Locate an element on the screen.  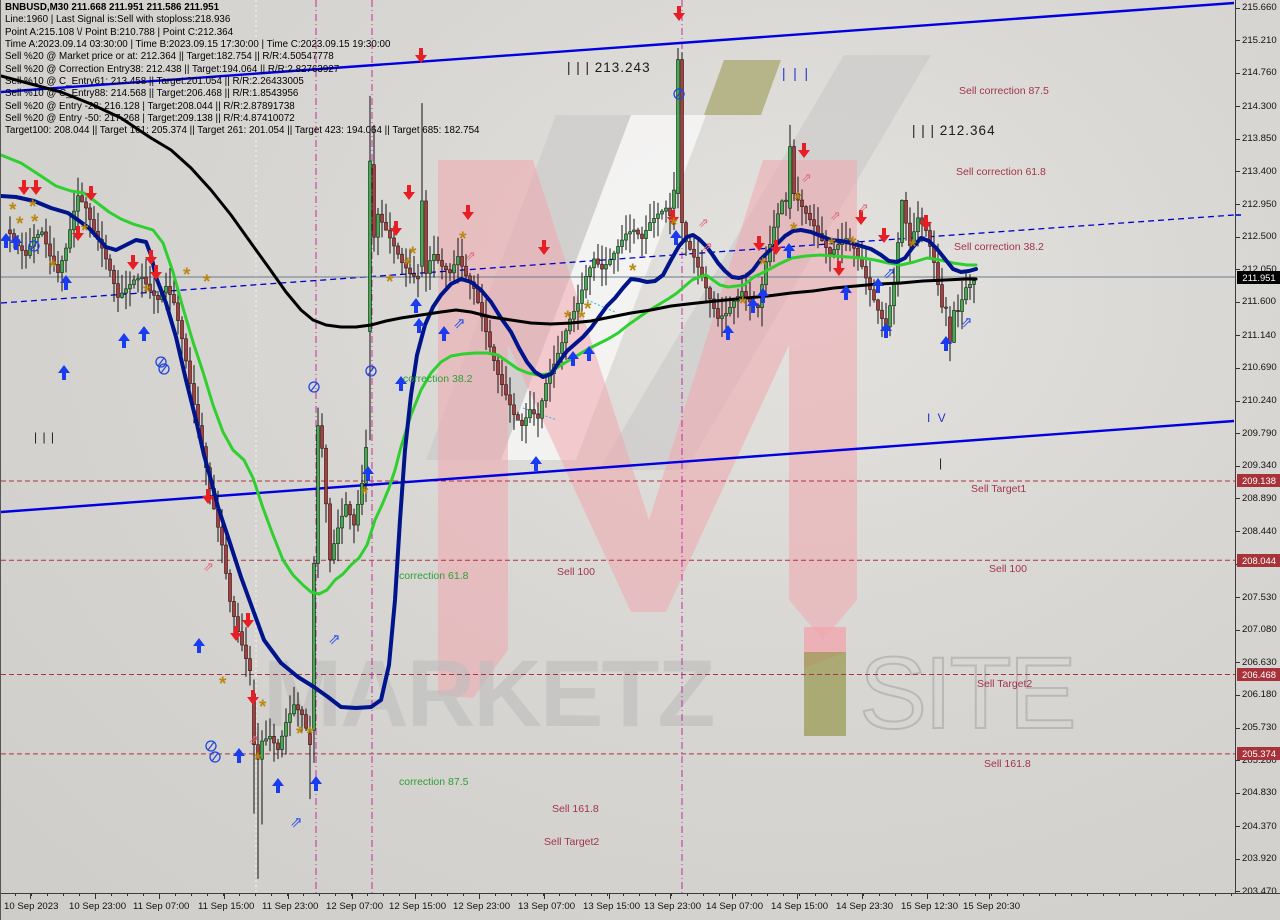
current-price-tag: 211.951 is located at coordinates (1258, 277).